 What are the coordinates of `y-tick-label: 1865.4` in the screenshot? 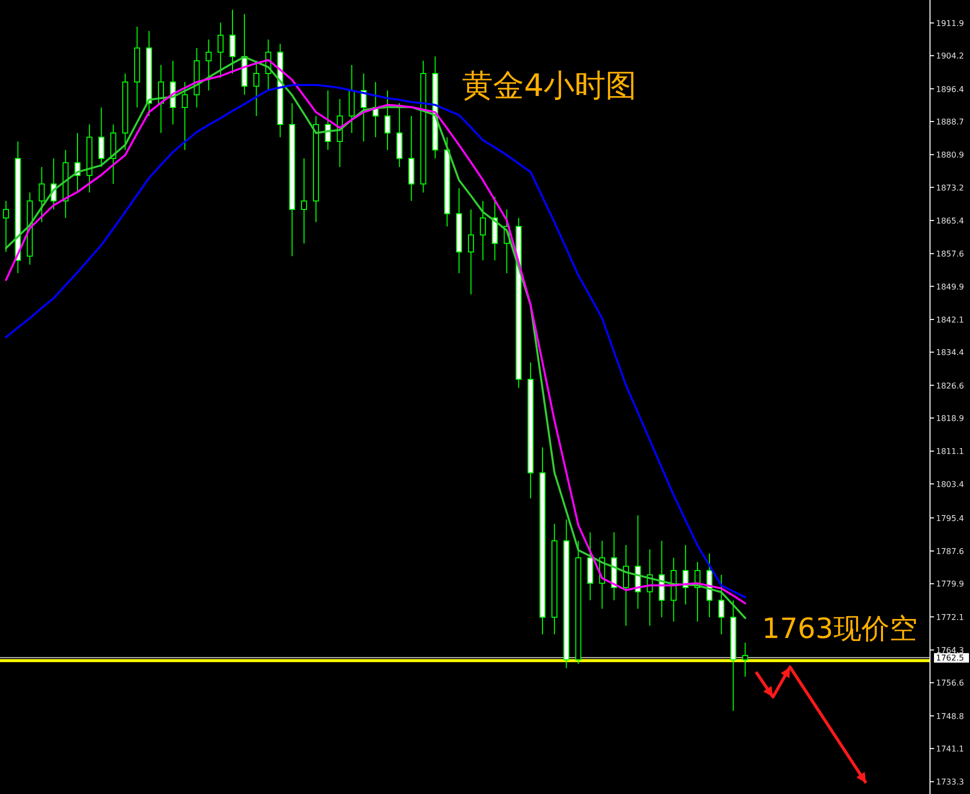 It's located at (950, 221).